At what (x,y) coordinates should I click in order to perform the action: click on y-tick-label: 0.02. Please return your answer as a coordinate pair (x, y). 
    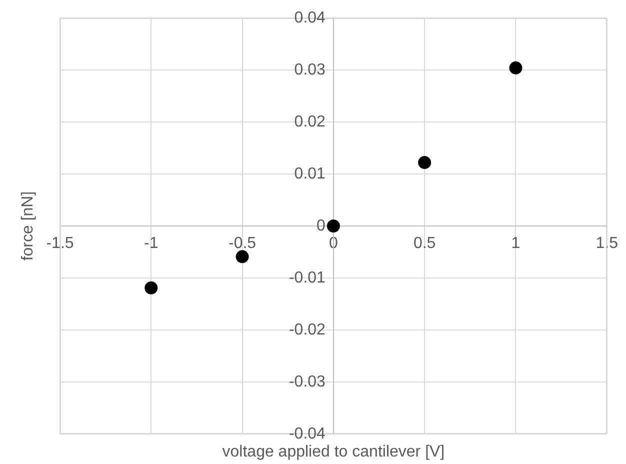
    Looking at the image, I should click on (310, 121).